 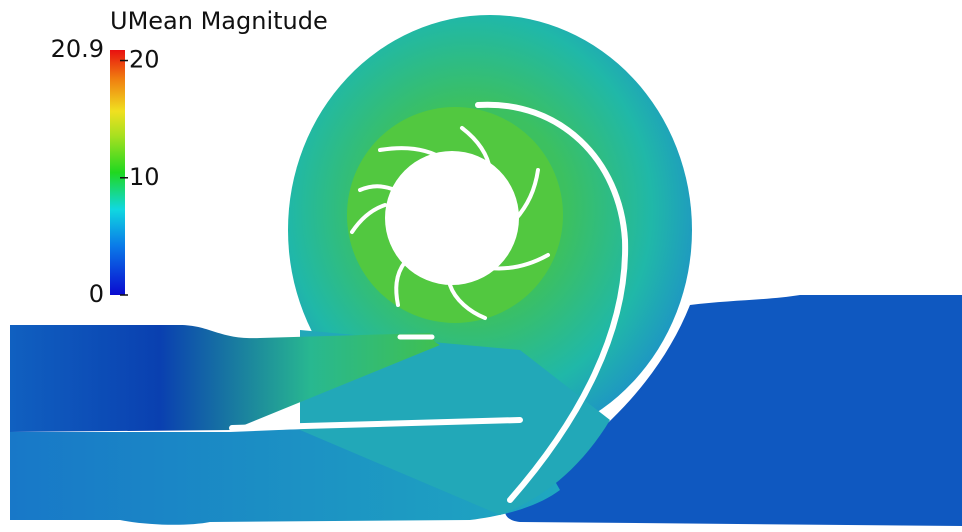 What do you see at coordinates (144, 60) in the screenshot?
I see `colorbar-tick-label: 20` at bounding box center [144, 60].